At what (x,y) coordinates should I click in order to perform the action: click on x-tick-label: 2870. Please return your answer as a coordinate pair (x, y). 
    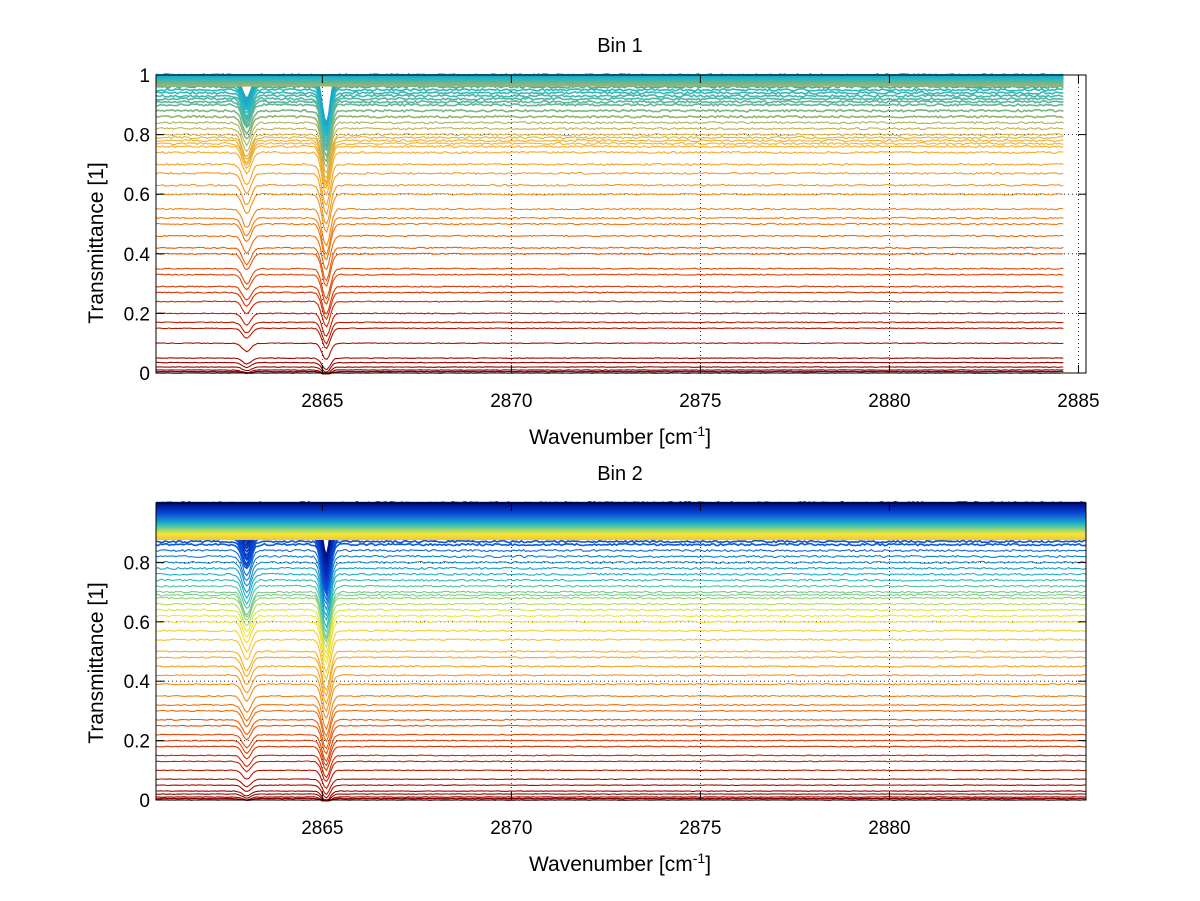
    Looking at the image, I should click on (511, 828).